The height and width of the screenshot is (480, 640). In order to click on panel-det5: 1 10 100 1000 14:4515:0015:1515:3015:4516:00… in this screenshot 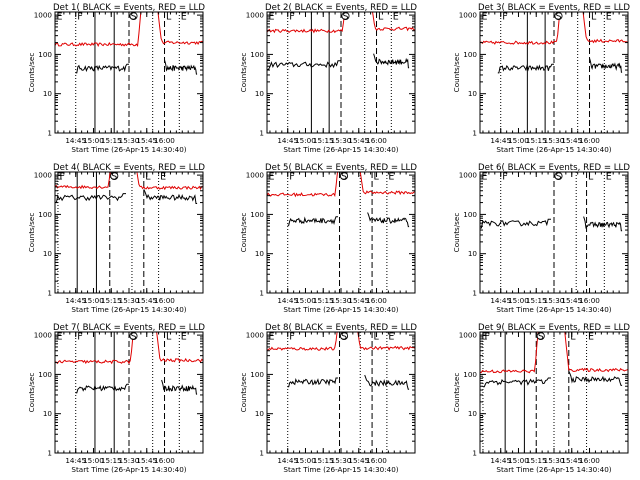, I will do `click(328, 238)`.